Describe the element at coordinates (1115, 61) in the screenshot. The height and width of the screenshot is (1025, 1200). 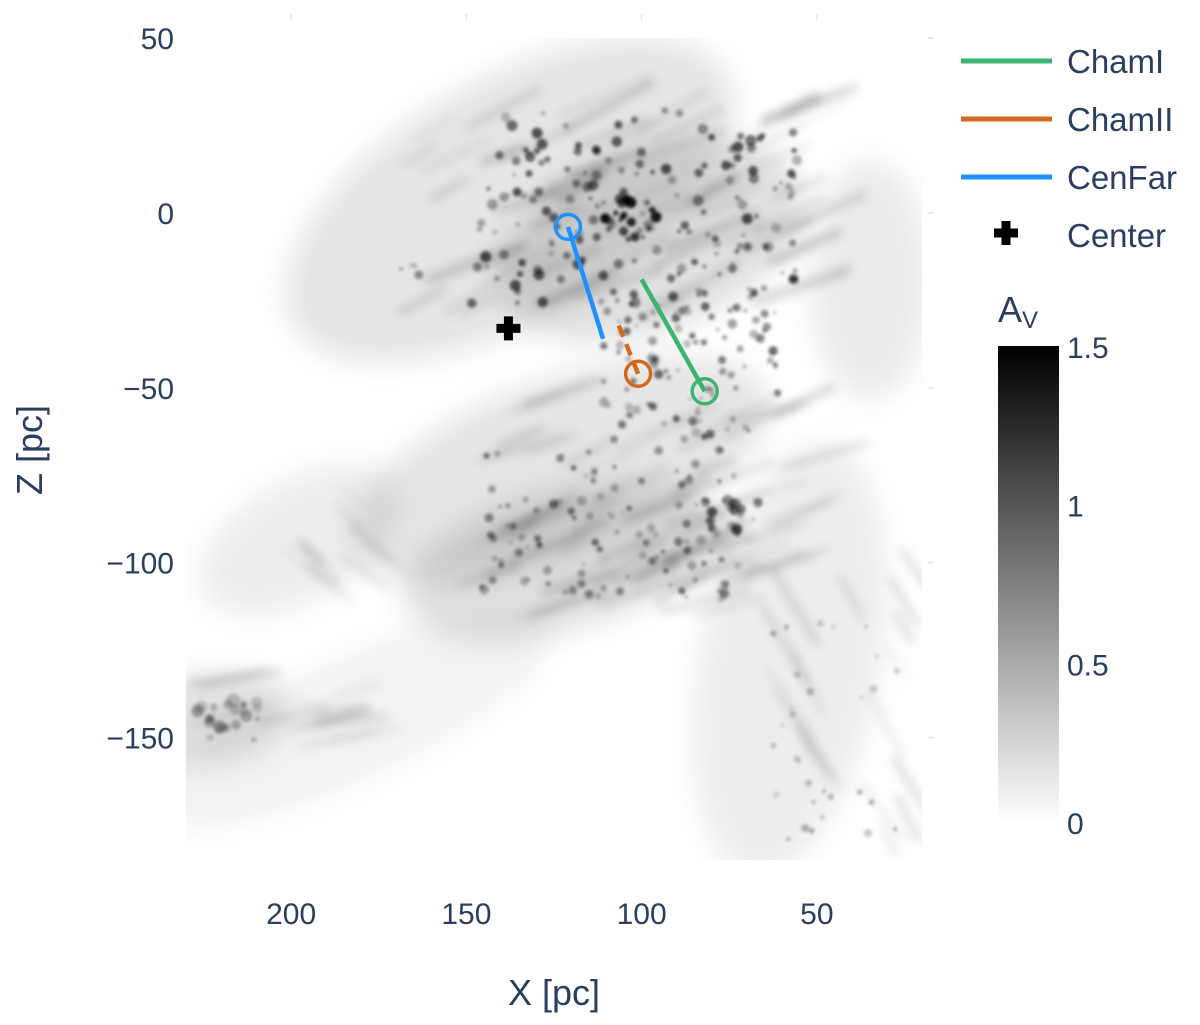
I see `legend-label: ChamI` at that location.